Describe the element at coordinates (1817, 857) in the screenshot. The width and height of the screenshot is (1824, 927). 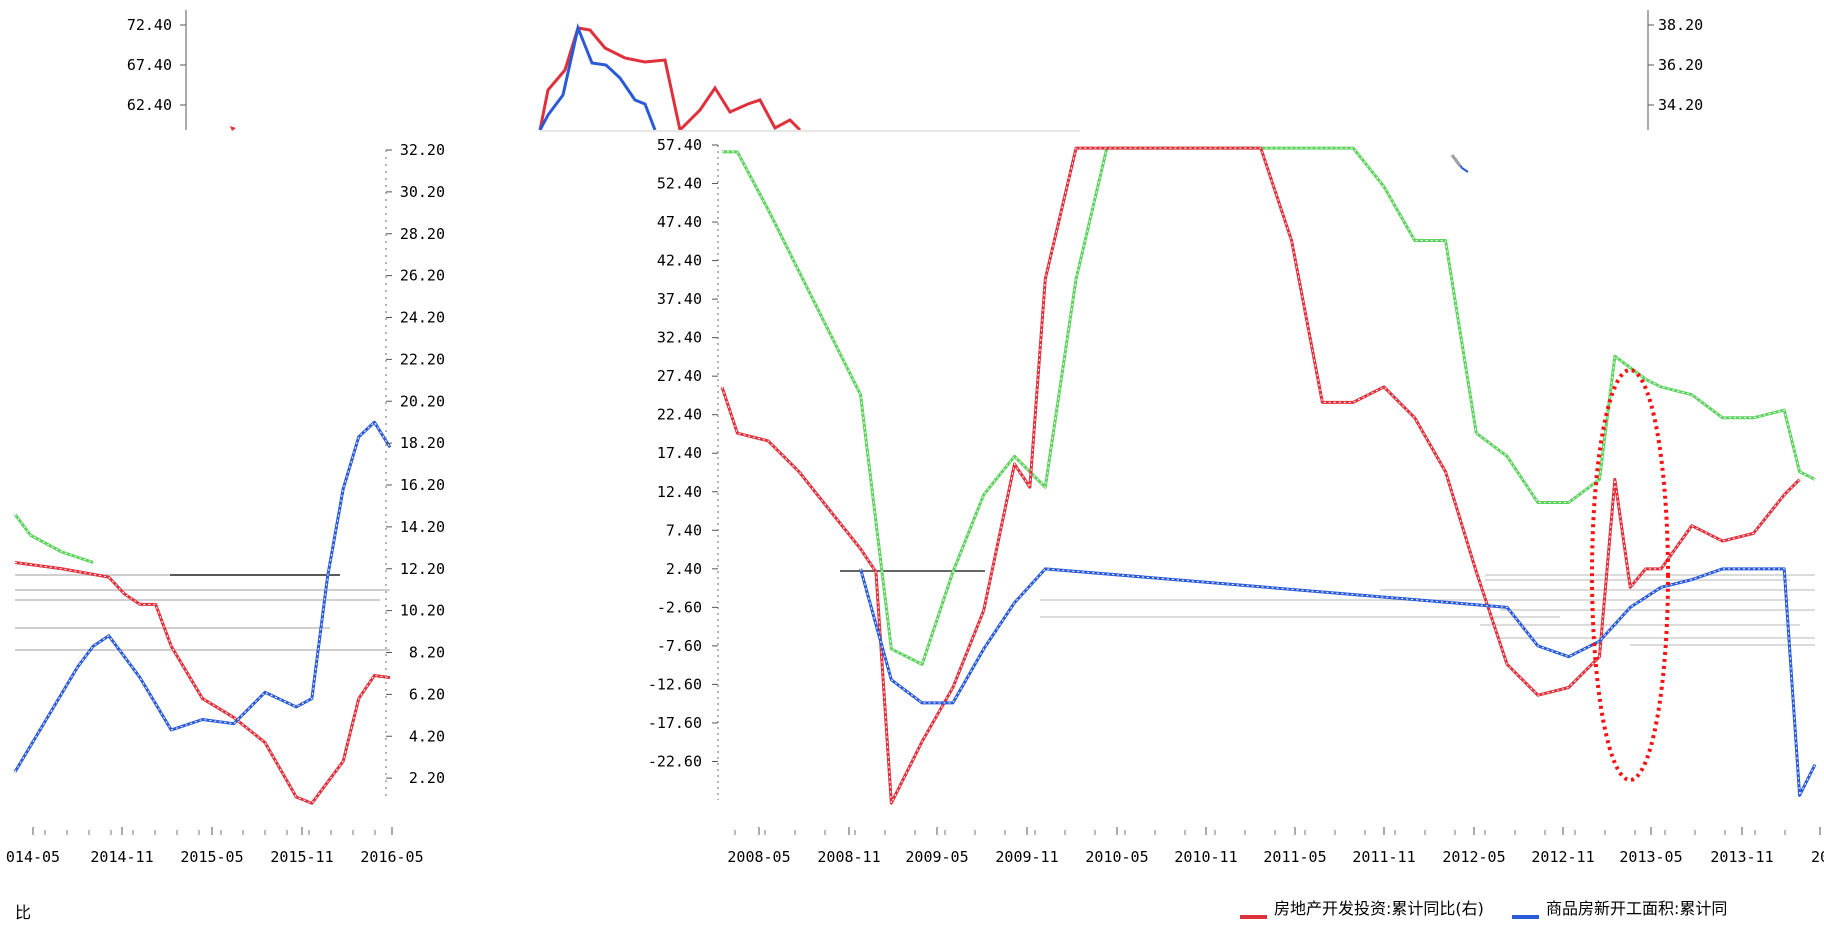
I see `main-x-tick-label: 20` at that location.